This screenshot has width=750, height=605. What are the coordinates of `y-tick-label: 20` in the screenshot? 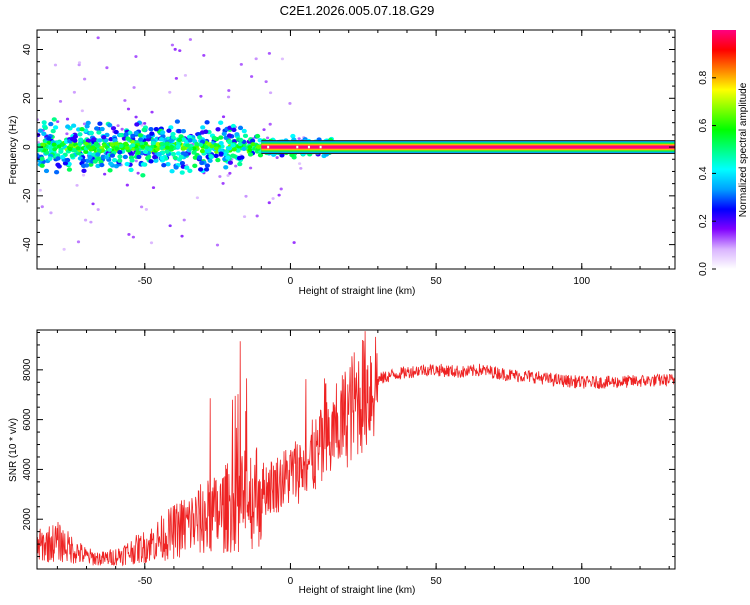 It's located at (27, 98).